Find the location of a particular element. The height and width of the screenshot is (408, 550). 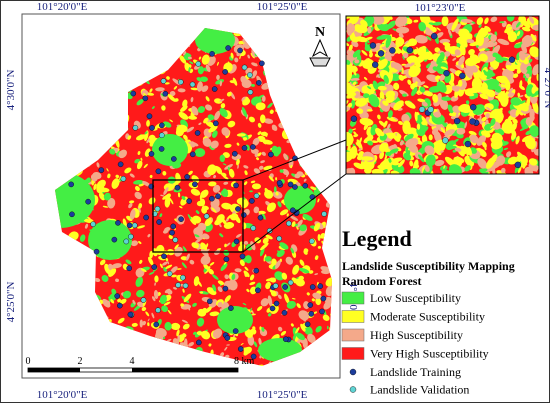

inset-graticule-label: 101°23'0"E is located at coordinates (440, 8).